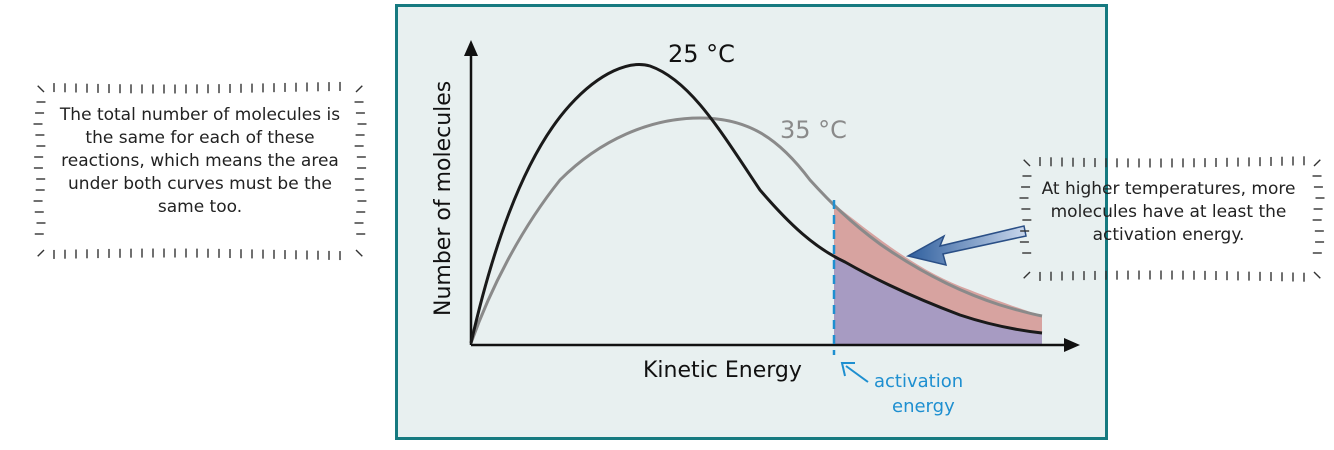 Image resolution: width=1334 pixels, height=450 pixels. Describe the element at coordinates (966, 246) in the screenshot. I see `extra-molecules-arrow` at that location.